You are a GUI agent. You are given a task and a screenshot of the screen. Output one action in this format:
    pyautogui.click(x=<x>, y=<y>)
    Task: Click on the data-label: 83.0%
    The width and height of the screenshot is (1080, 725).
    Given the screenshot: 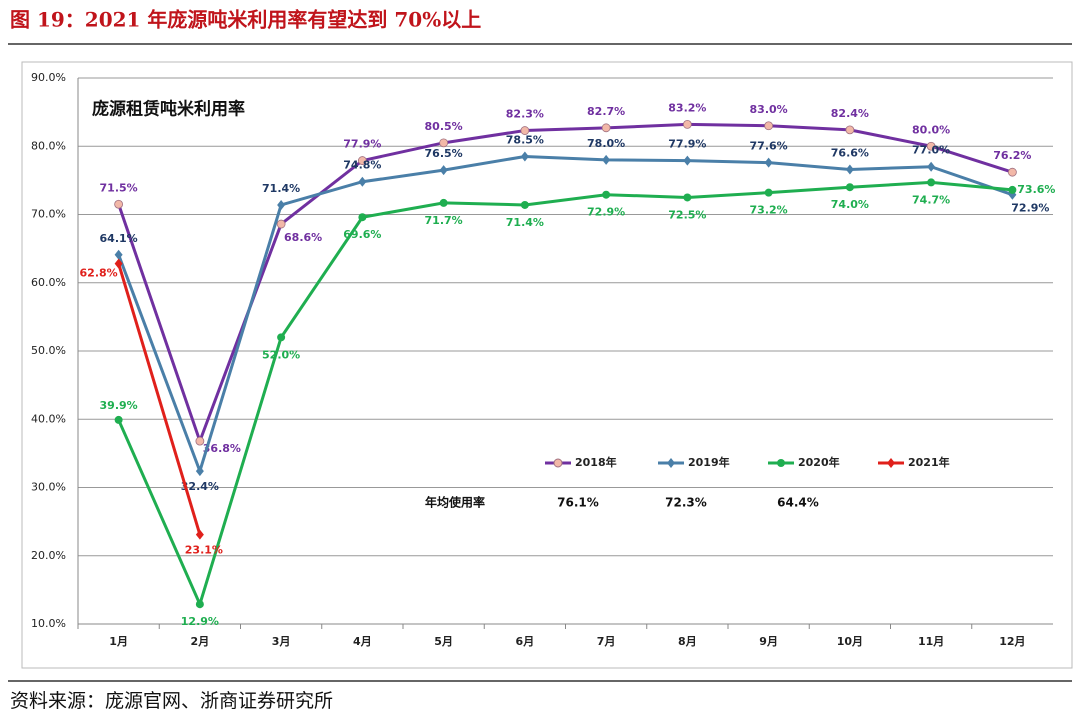 What is the action you would take?
    pyautogui.click(x=769, y=109)
    